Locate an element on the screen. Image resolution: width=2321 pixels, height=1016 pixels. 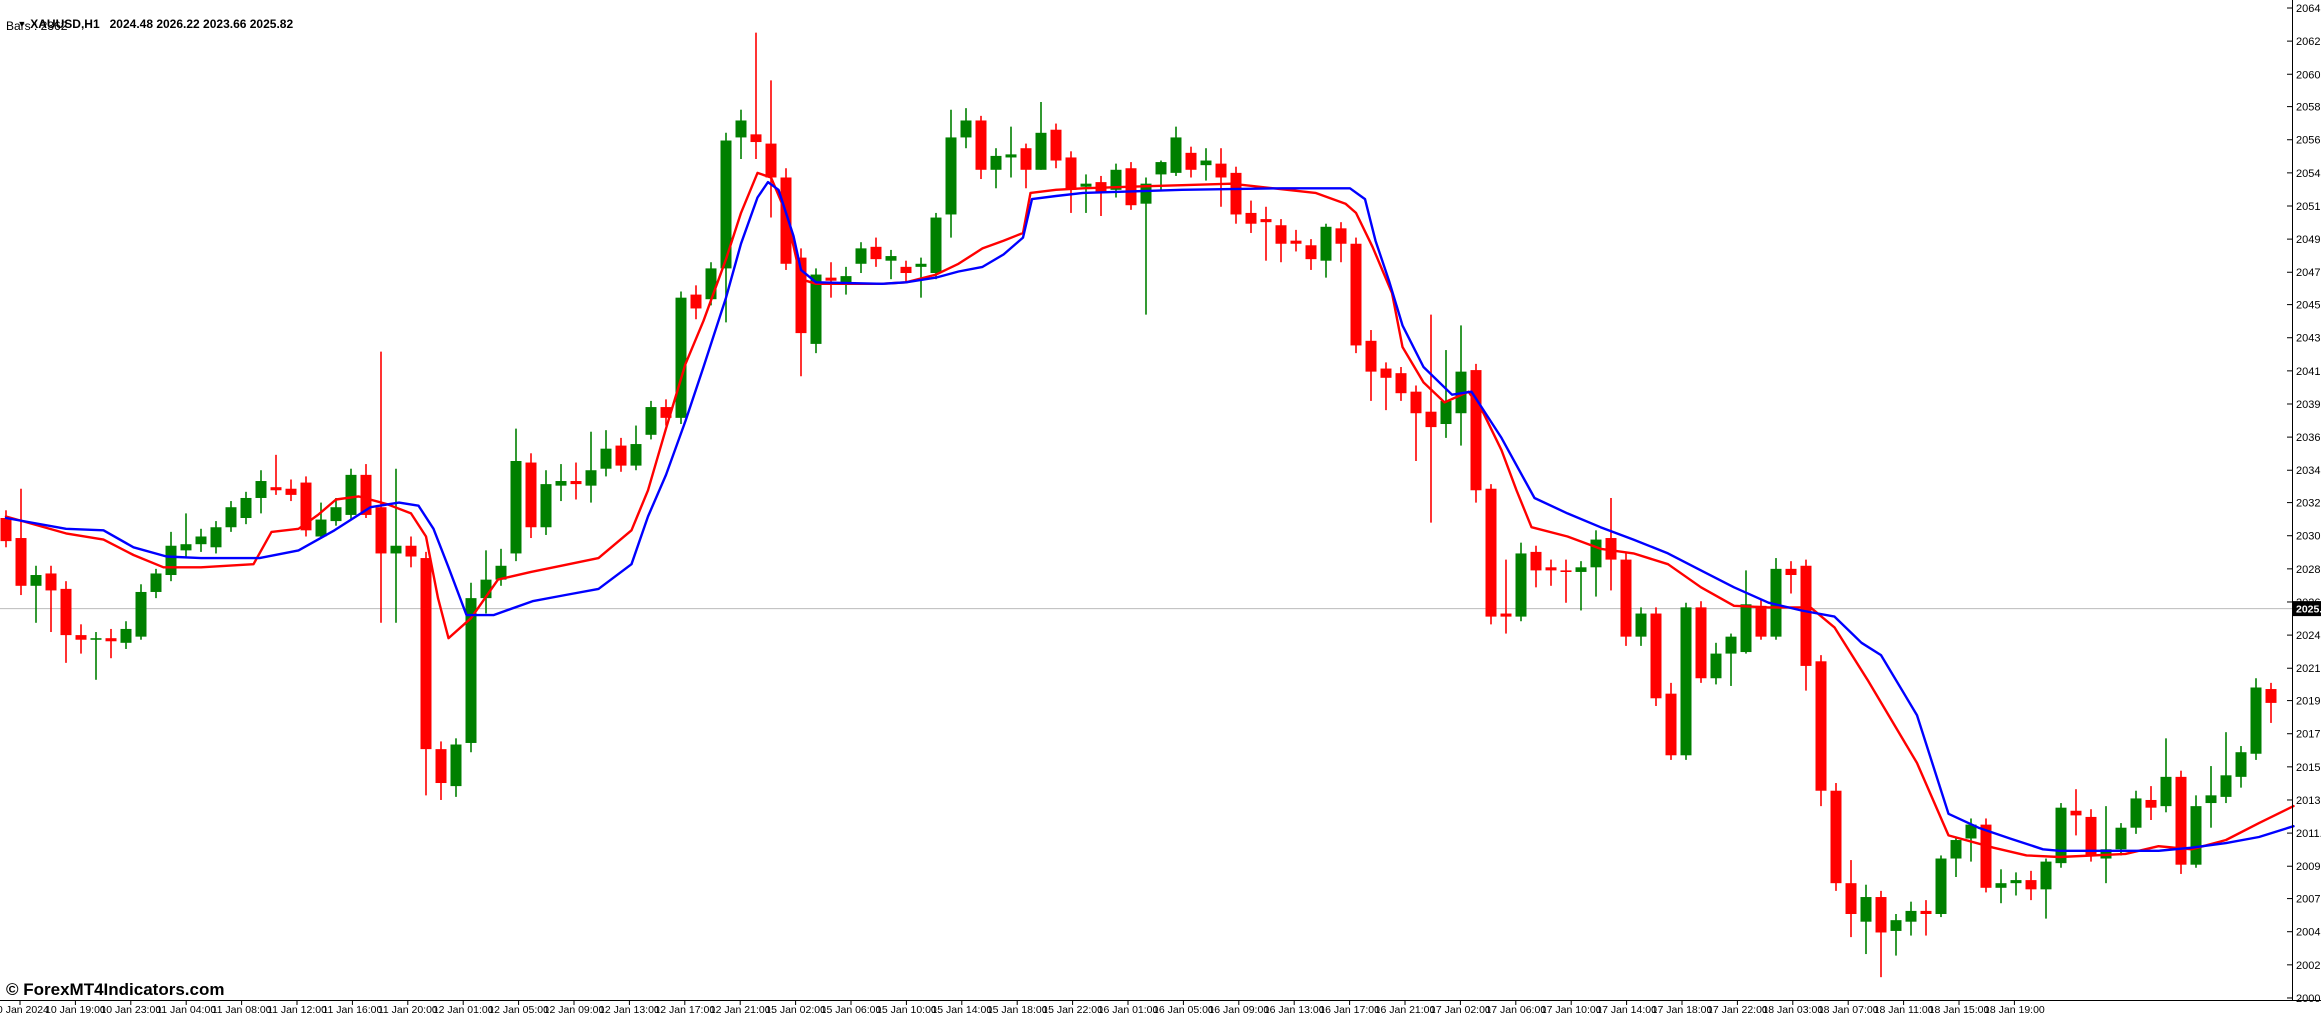
time-axis-label: 18 Jan 07:00 is located at coordinates (1848, 1010).